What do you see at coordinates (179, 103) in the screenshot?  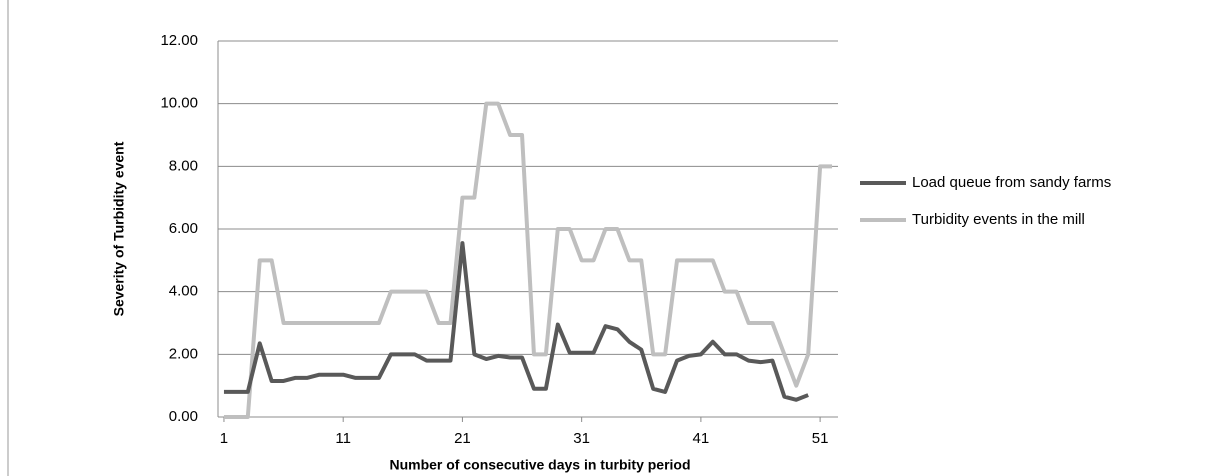 I see `y-tick-label: 10.00` at bounding box center [179, 103].